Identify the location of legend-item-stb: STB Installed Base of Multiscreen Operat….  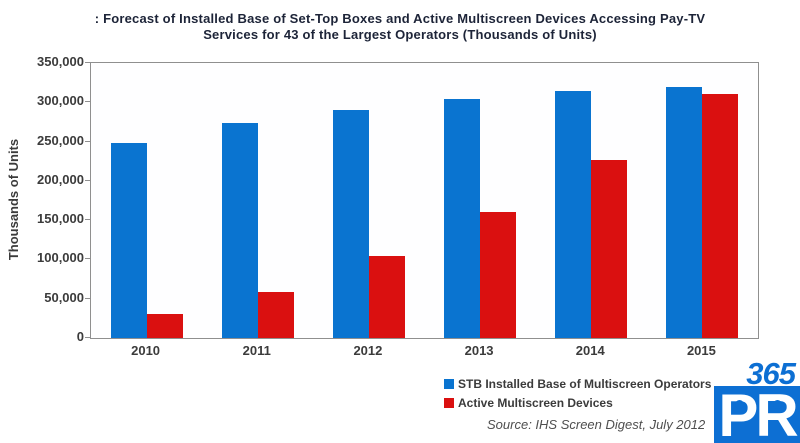
(577, 383).